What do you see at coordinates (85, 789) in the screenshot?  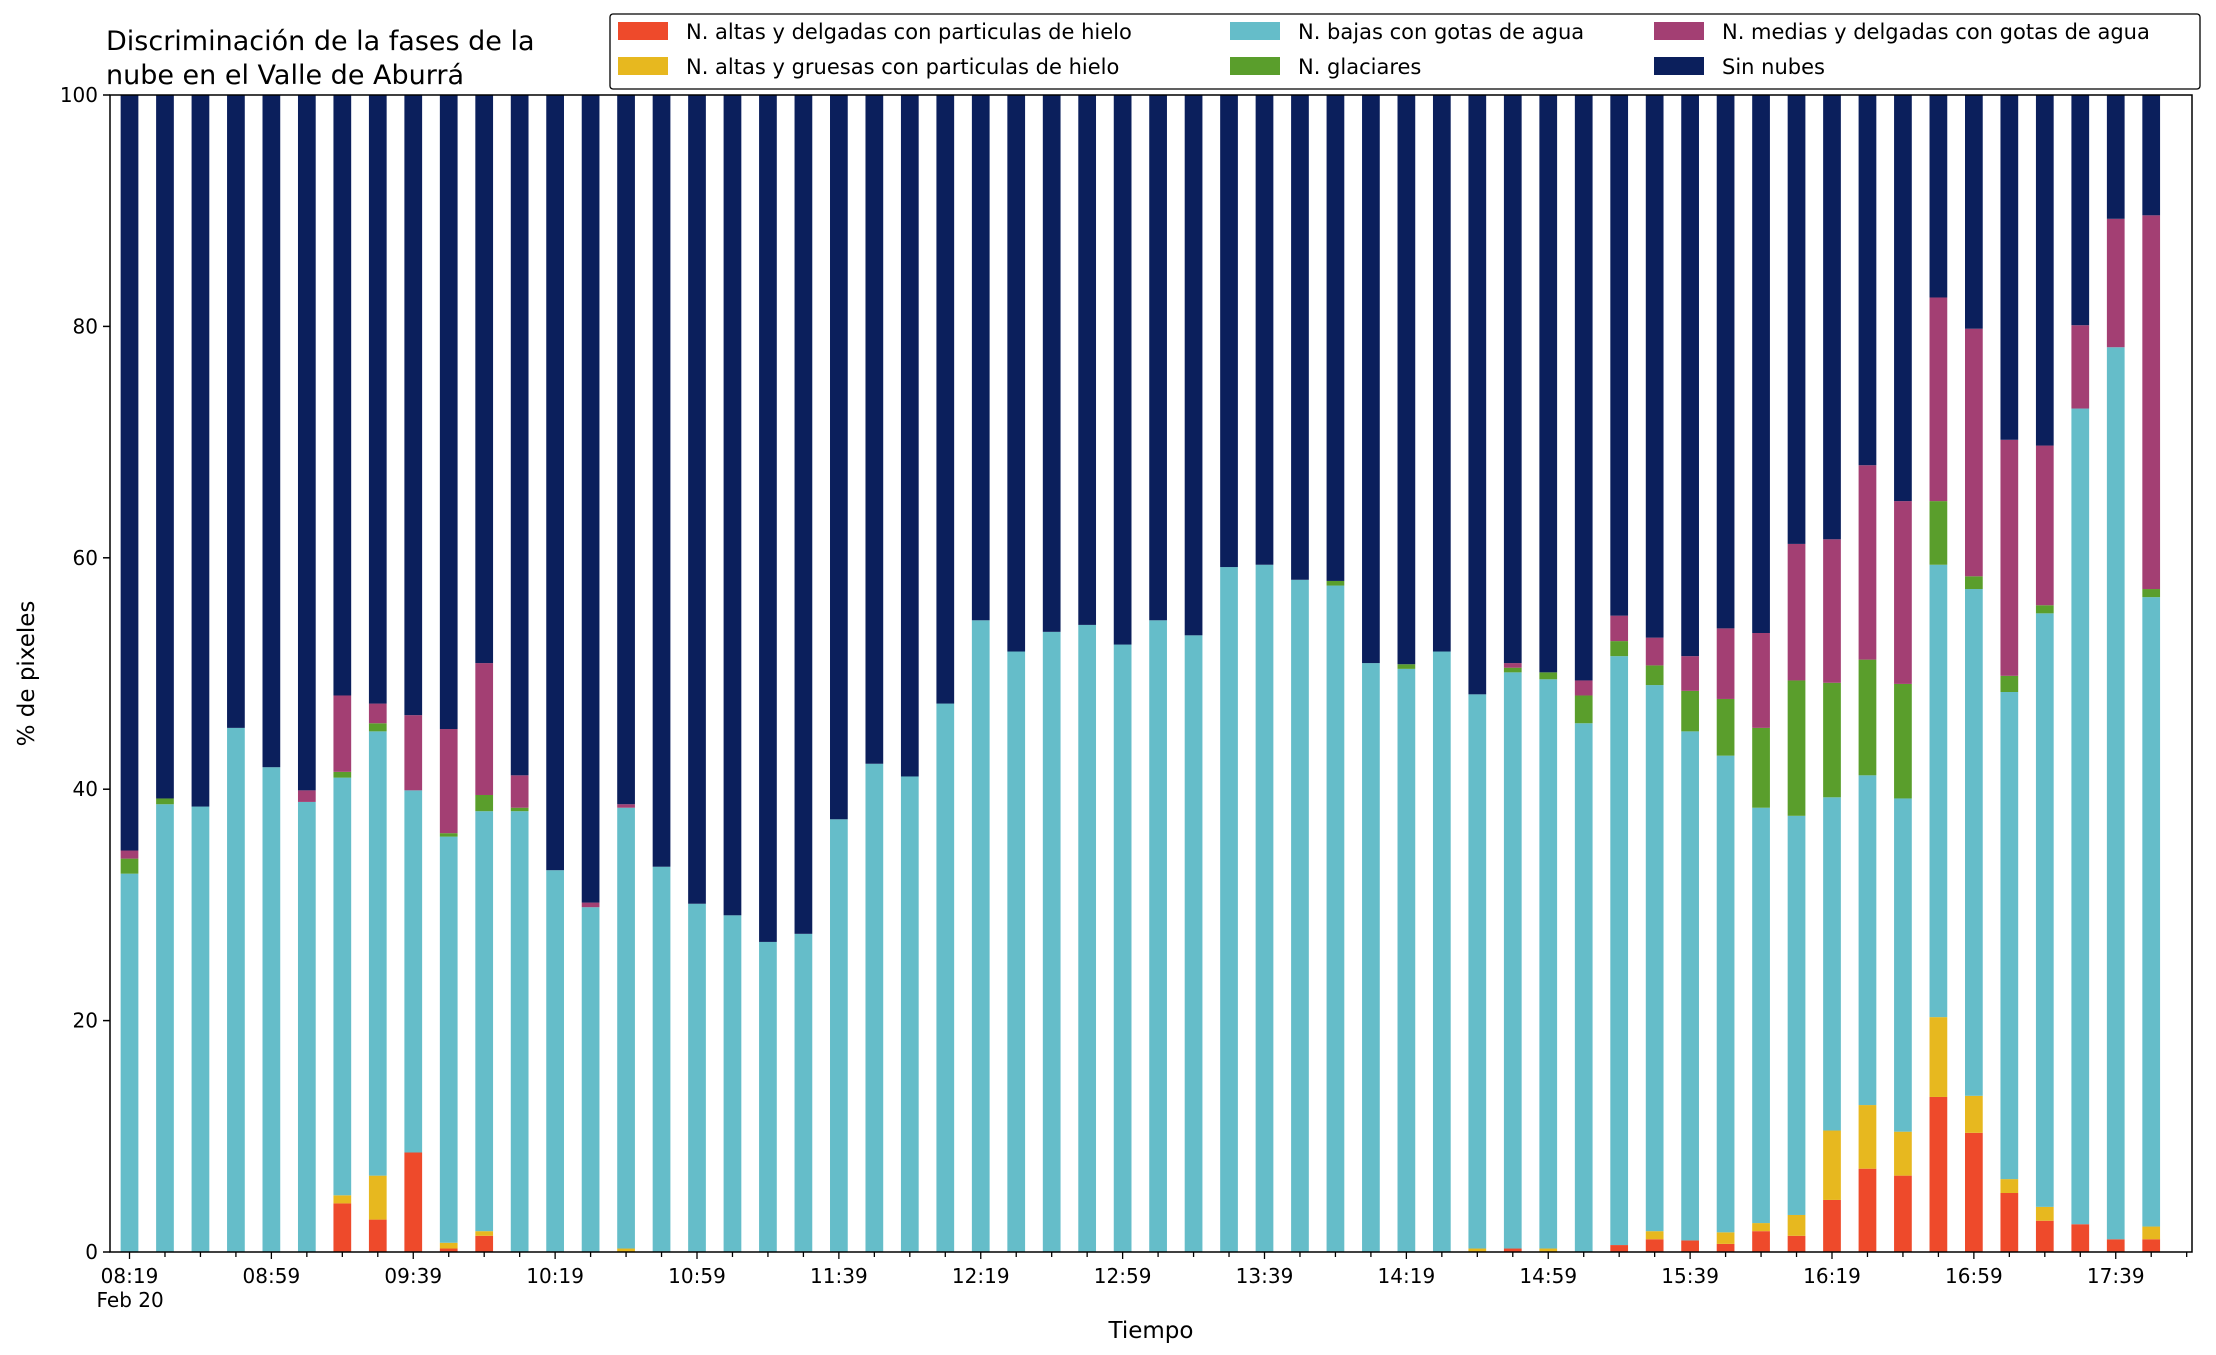 I see `y-tick-label: 40` at bounding box center [85, 789].